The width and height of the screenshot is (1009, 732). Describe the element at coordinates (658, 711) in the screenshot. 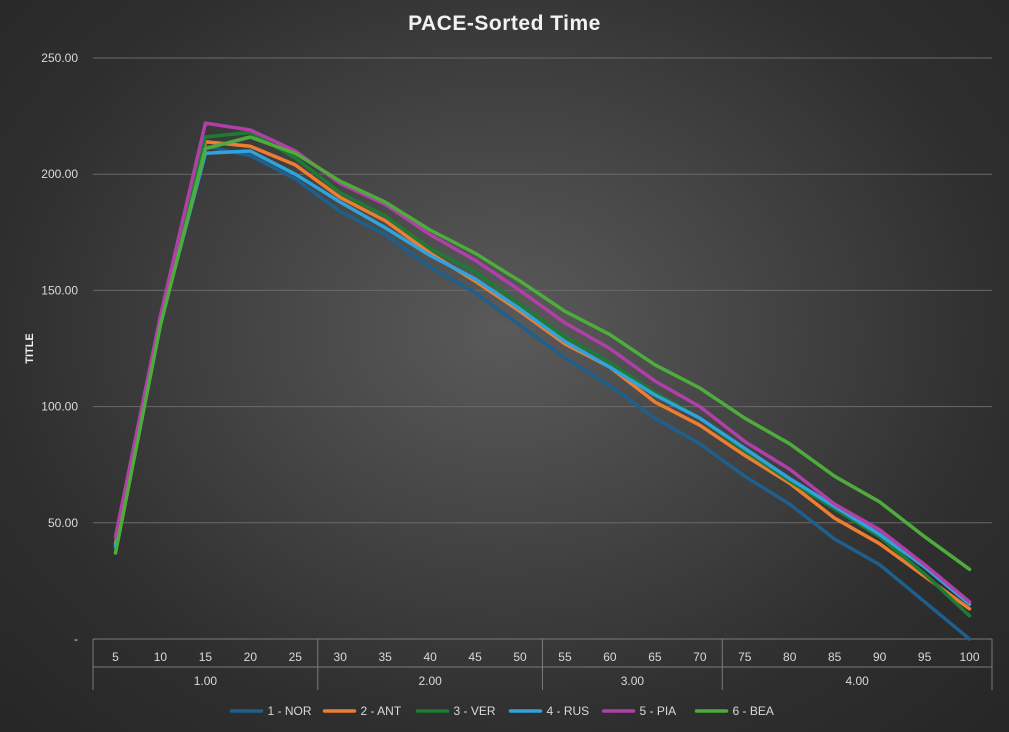

I see `legend-entry: 5 - PIA` at that location.